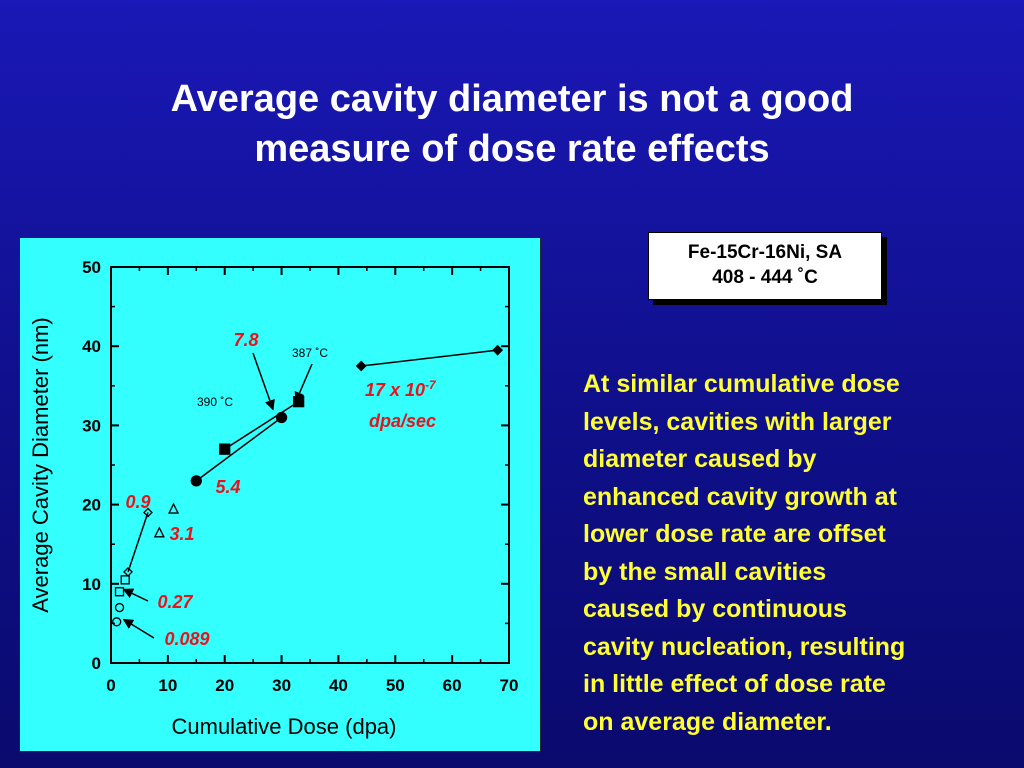 This screenshot has width=1024, height=768. Describe the element at coordinates (395, 685) in the screenshot. I see `x-tick-label: 50` at that location.